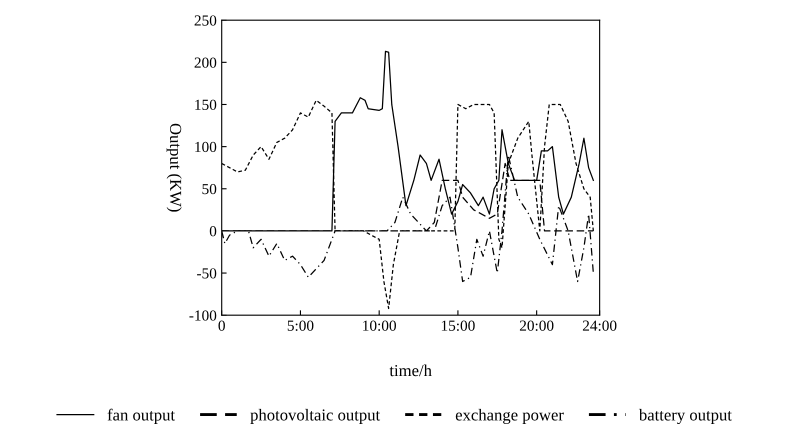 This screenshot has height=439, width=789. Describe the element at coordinates (599, 325) in the screenshot. I see `x-tick-label: 24:00` at that location.